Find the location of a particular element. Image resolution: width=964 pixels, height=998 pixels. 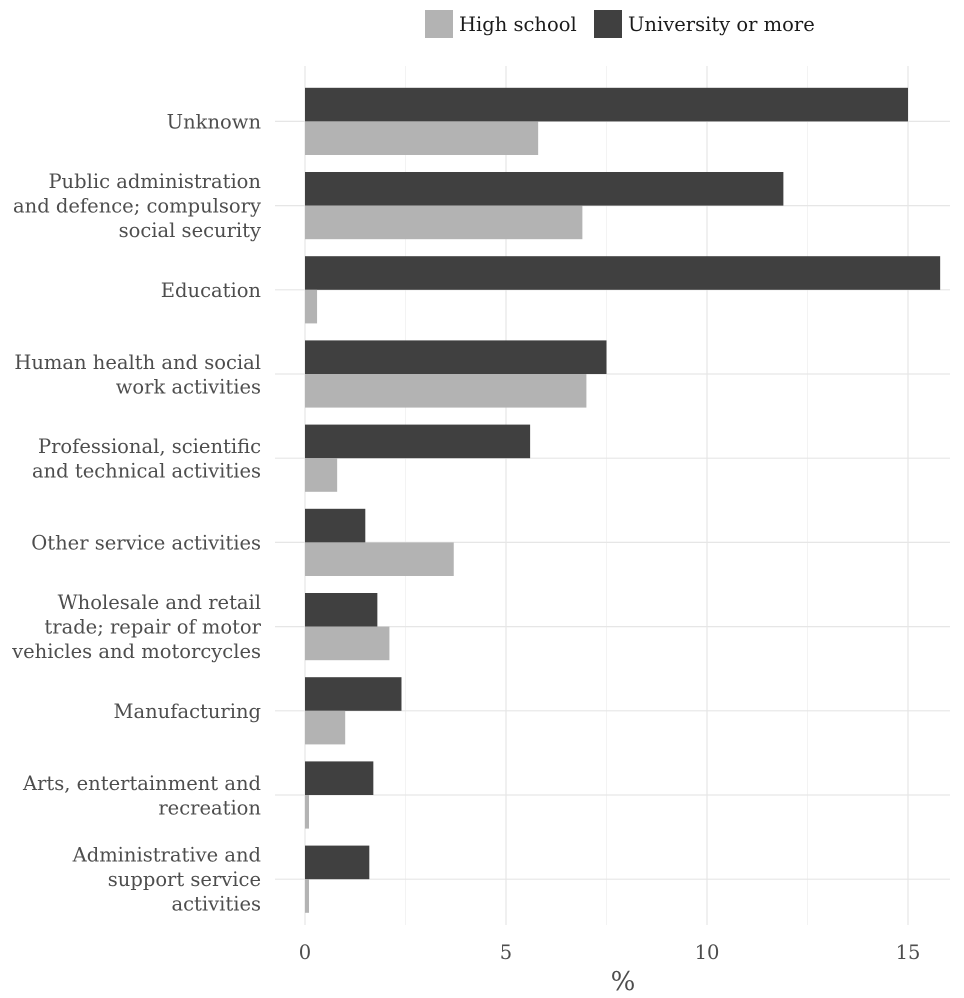

legend-label: High school is located at coordinates (518, 24).